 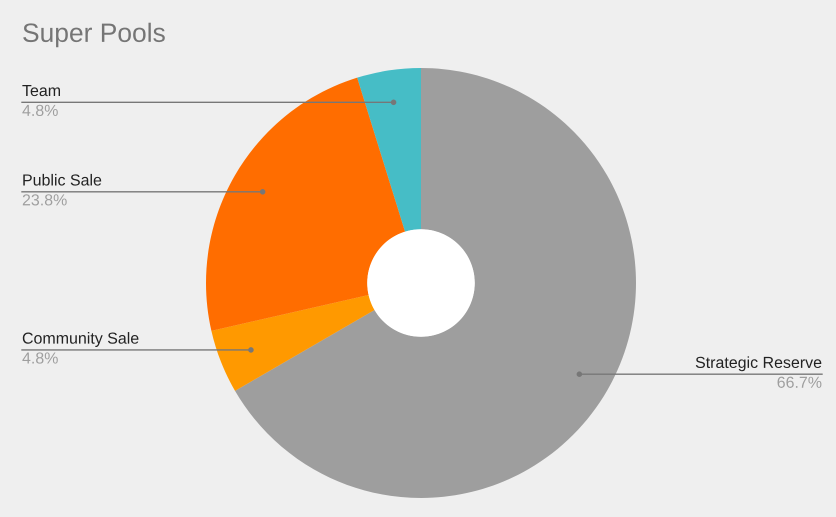 I want to click on slice-label: Team, so click(x=41, y=90).